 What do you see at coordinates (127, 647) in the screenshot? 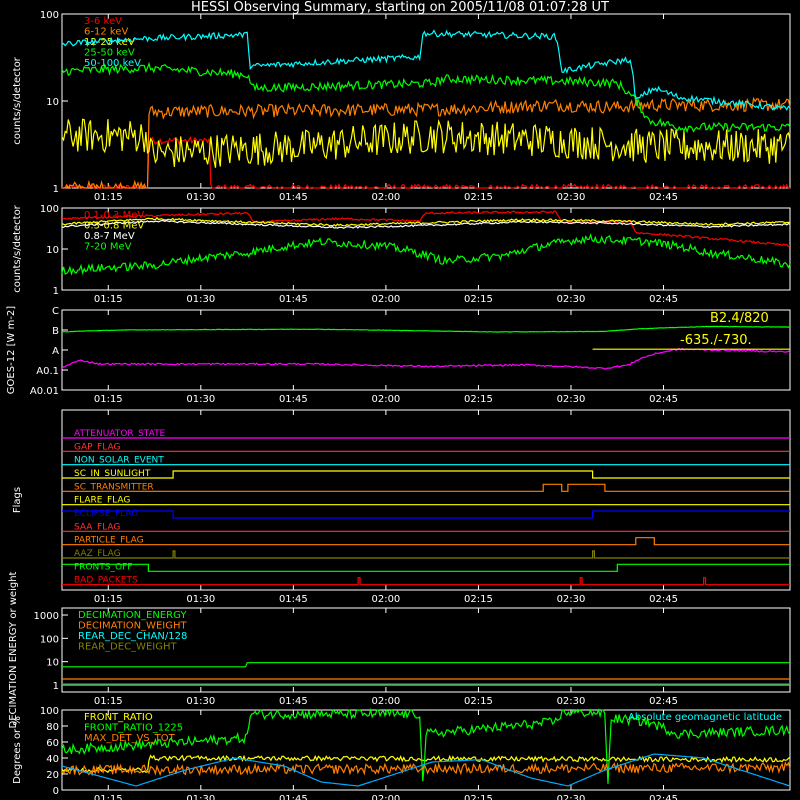
I see `legend-entry: REAR_DEC_WEIGHT` at bounding box center [127, 647].